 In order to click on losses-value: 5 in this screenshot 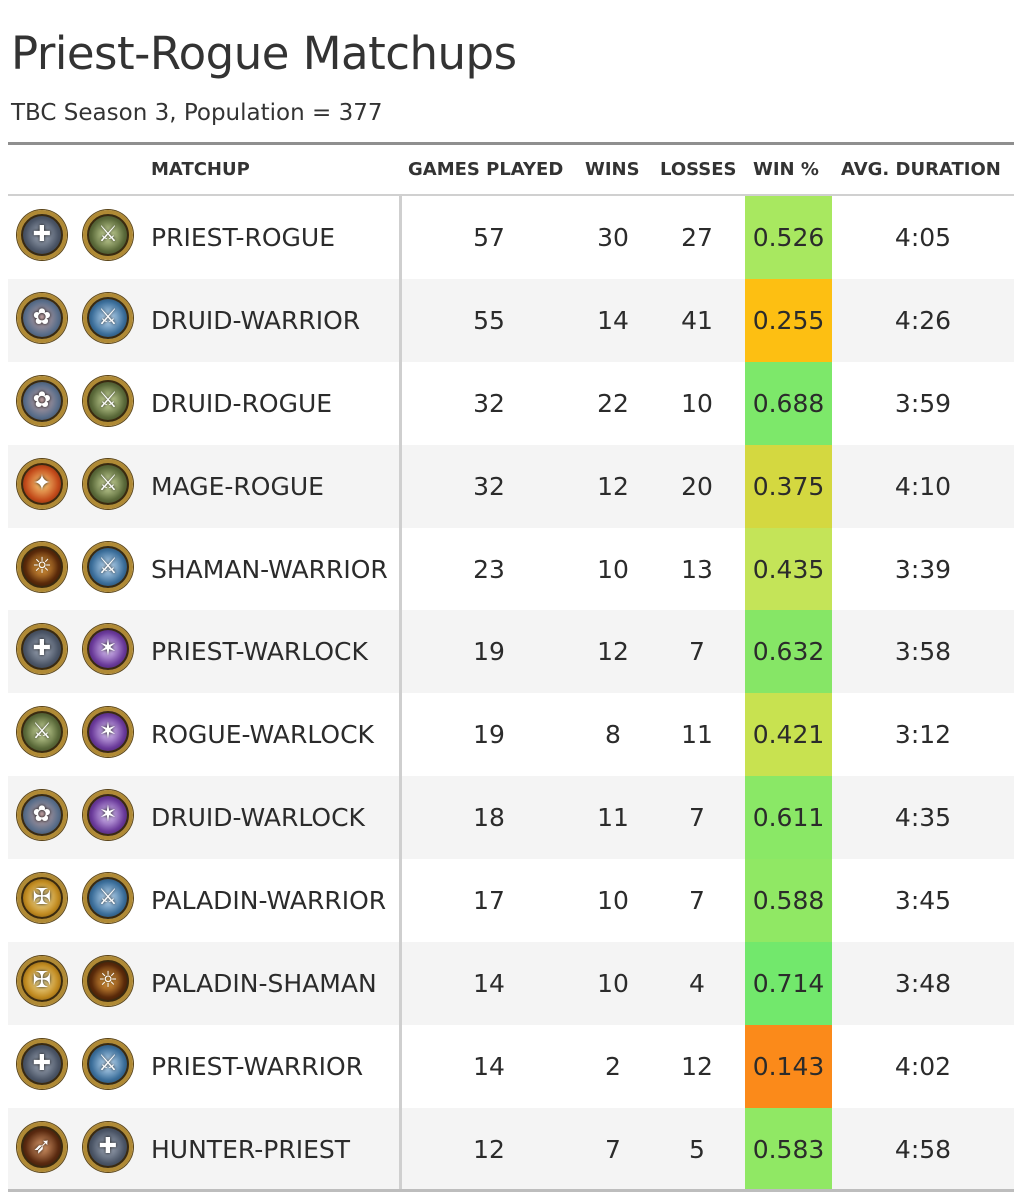, I will do `click(697, 1149)`.